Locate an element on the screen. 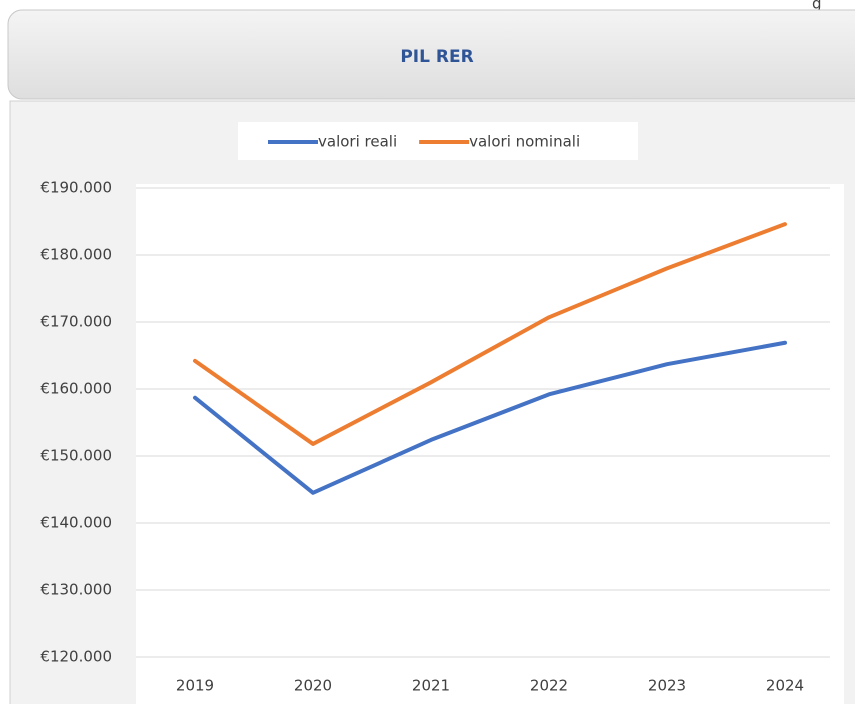  legend-label: valori reali is located at coordinates (357, 142).